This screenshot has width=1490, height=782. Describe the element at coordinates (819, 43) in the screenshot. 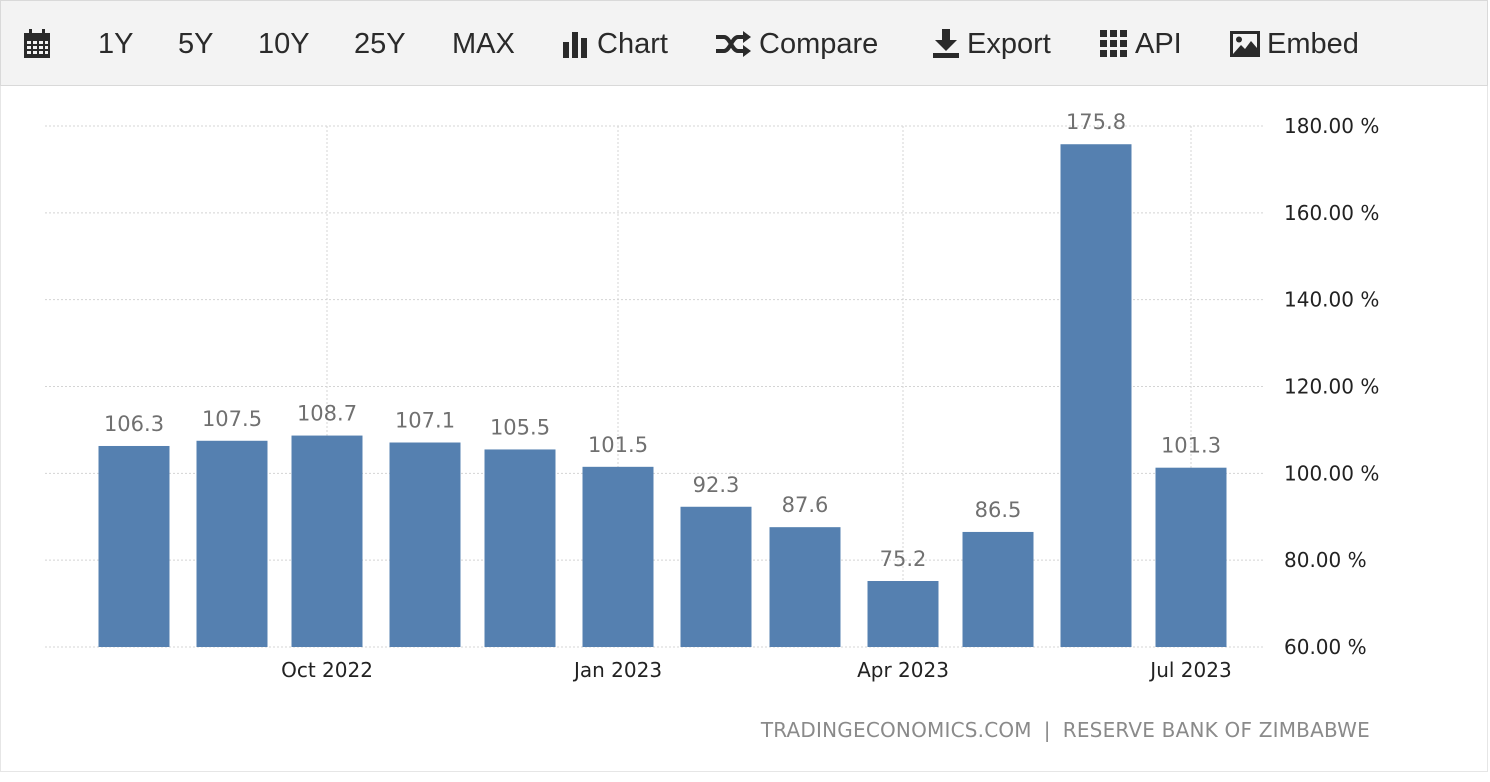

I see `compare-button-label: Compare` at that location.